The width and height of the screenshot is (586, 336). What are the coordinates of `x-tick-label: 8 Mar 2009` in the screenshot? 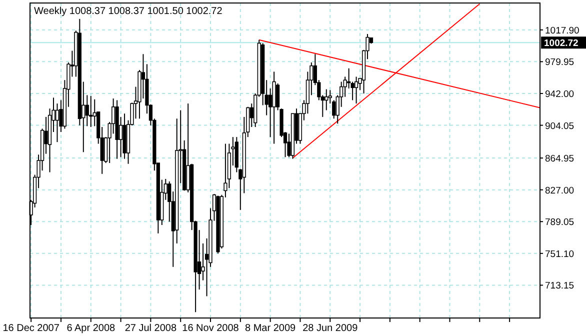 It's located at (270, 328).